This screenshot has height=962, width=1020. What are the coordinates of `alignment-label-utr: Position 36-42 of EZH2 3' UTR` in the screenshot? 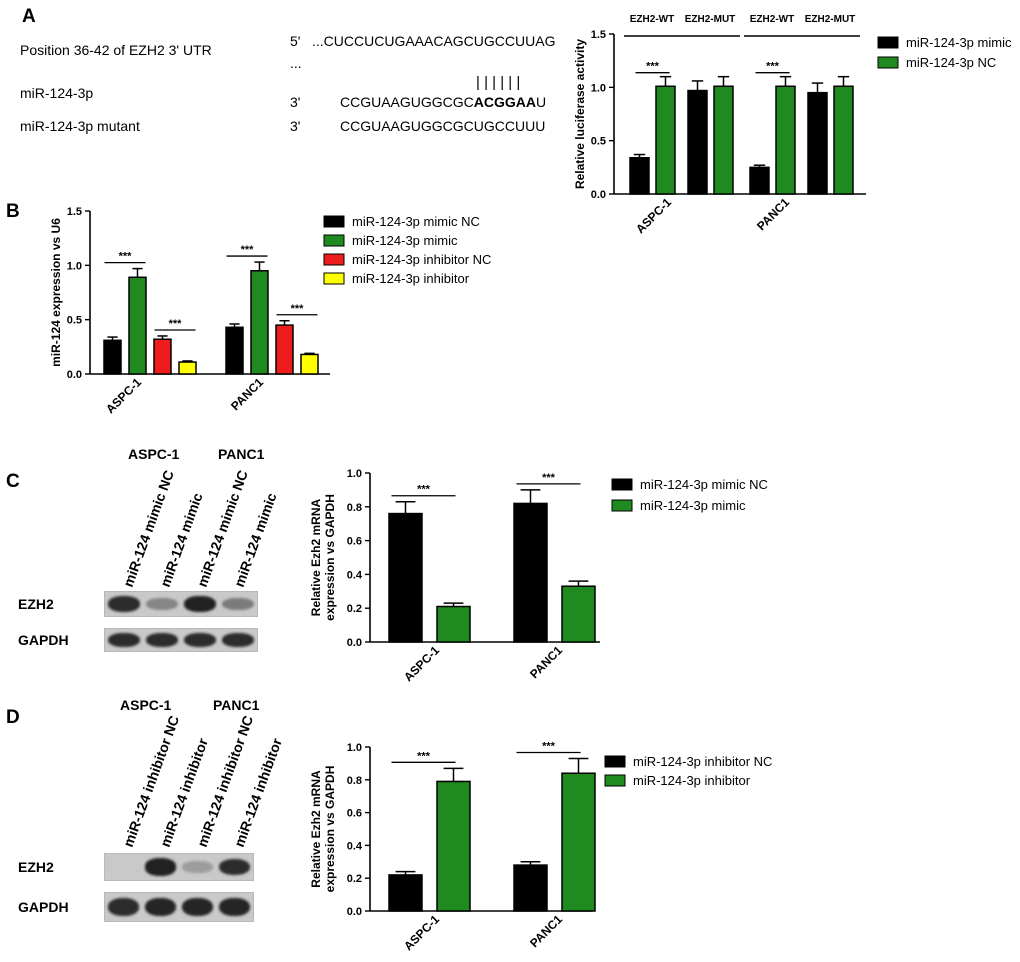 It's located at (116, 50).